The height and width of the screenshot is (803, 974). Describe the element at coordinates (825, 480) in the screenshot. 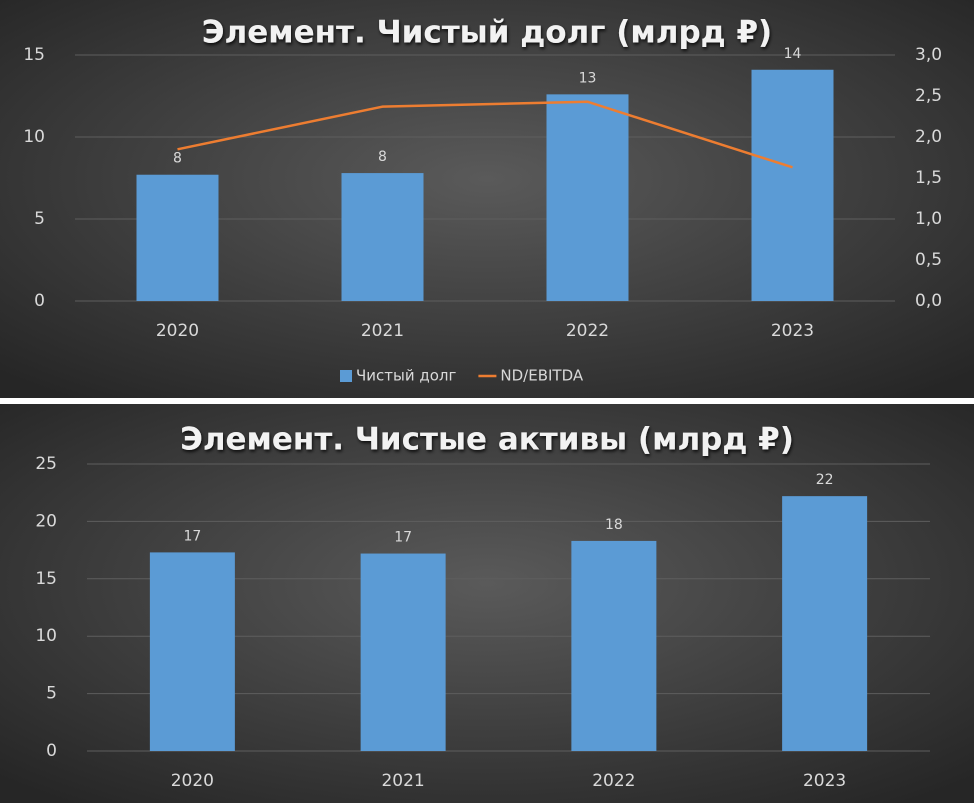

I see `data-label: 22` at that location.